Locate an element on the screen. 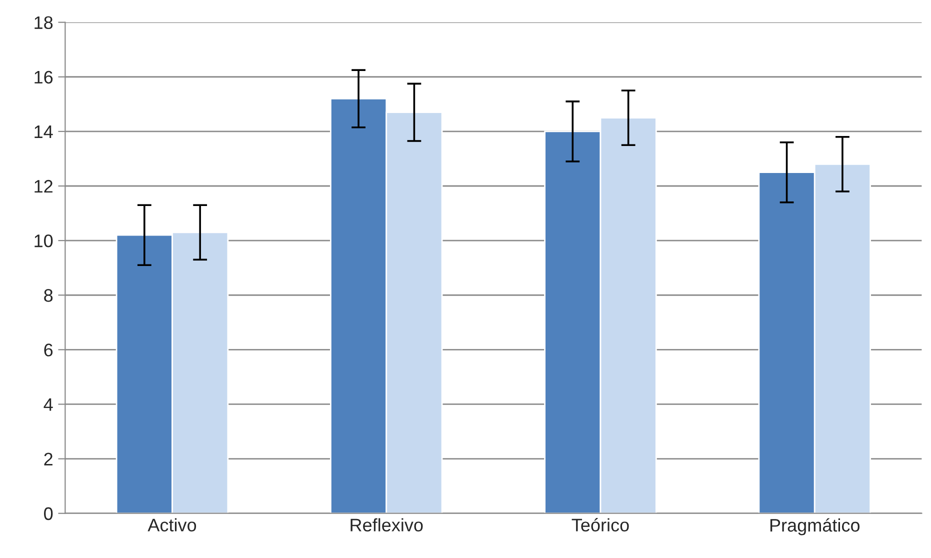  y-tick-label: 14 is located at coordinates (43, 132).